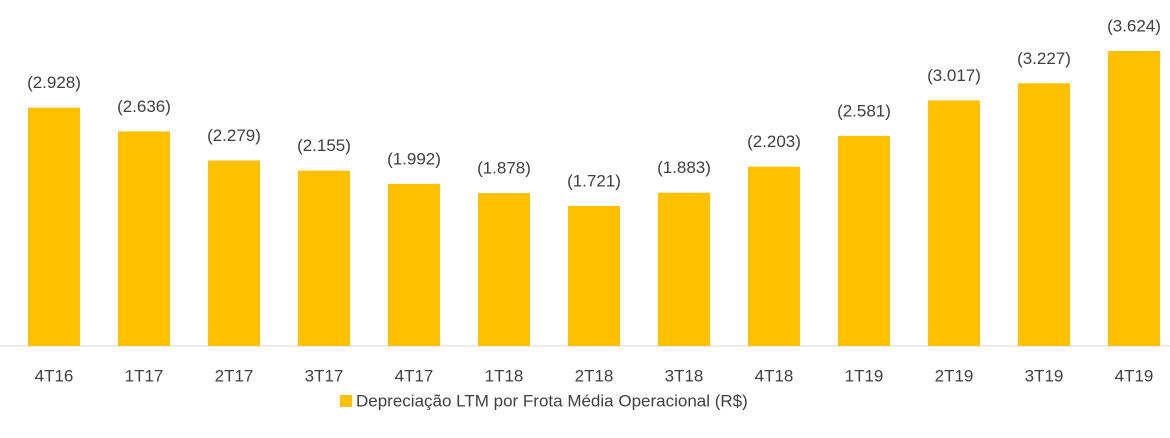 This screenshot has width=1170, height=438. Describe the element at coordinates (774, 375) in the screenshot. I see `x-tick-label: 4T18` at that location.